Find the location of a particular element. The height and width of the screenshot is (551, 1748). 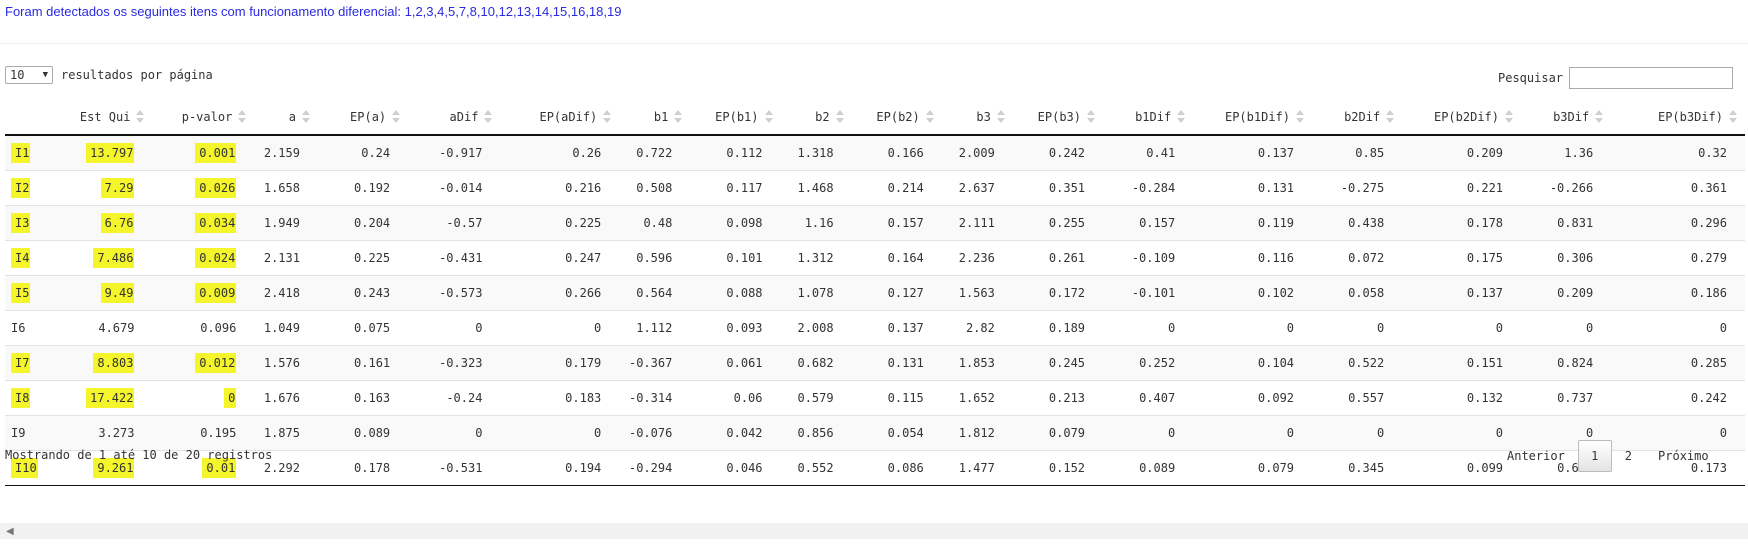

column-header: b2Dif is located at coordinates (1357, 118).